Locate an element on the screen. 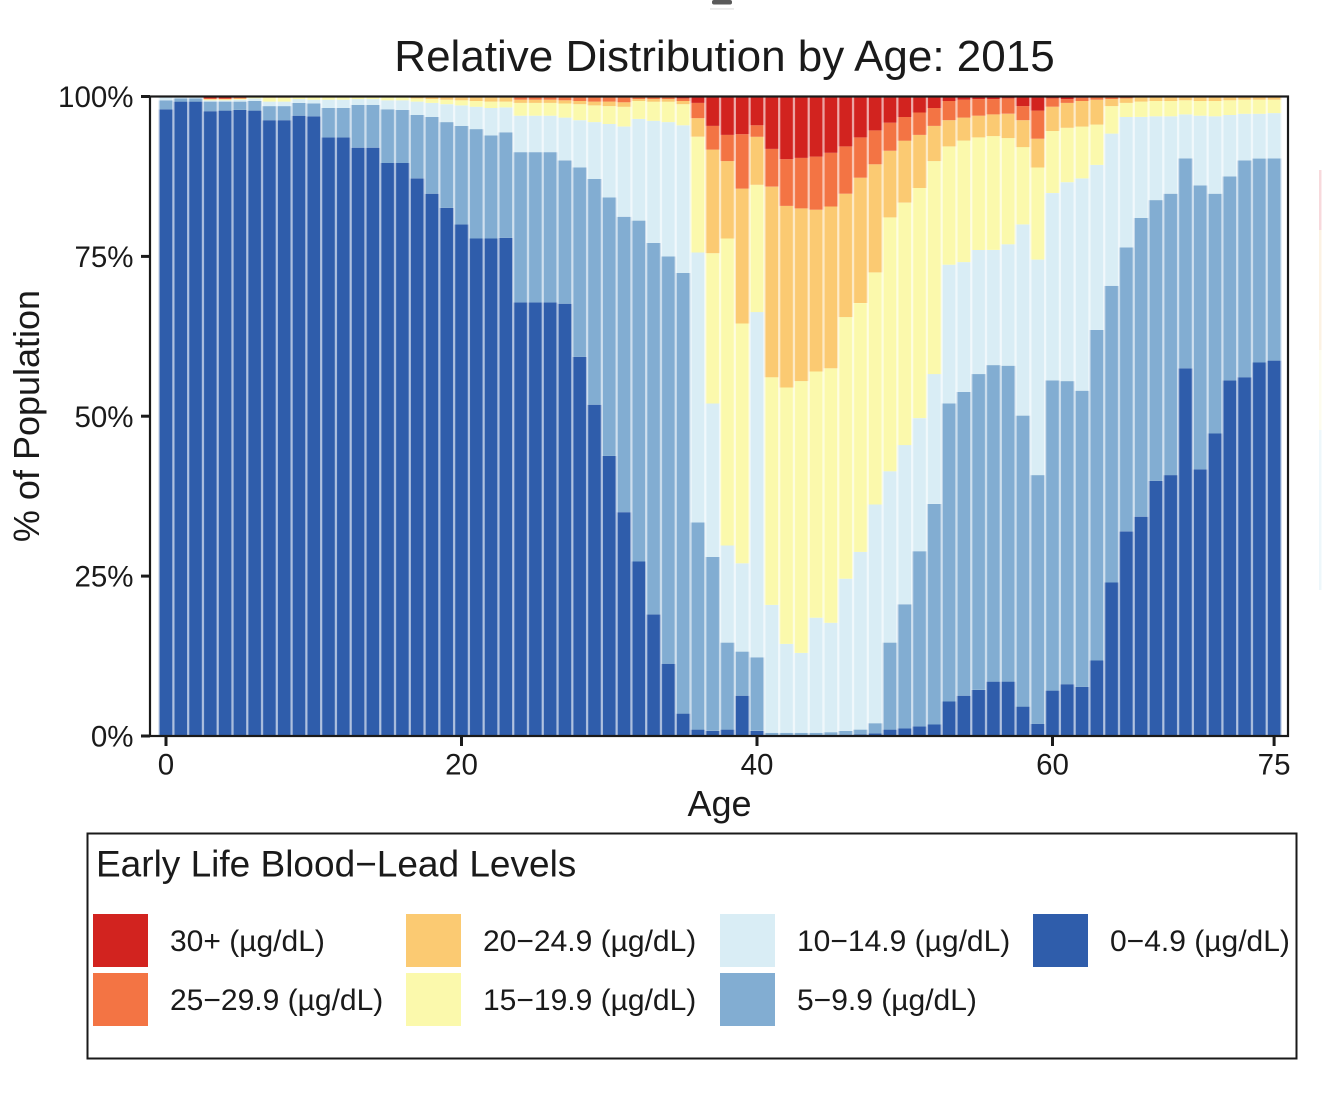  svg-text: 75% is located at coordinates (103, 257).